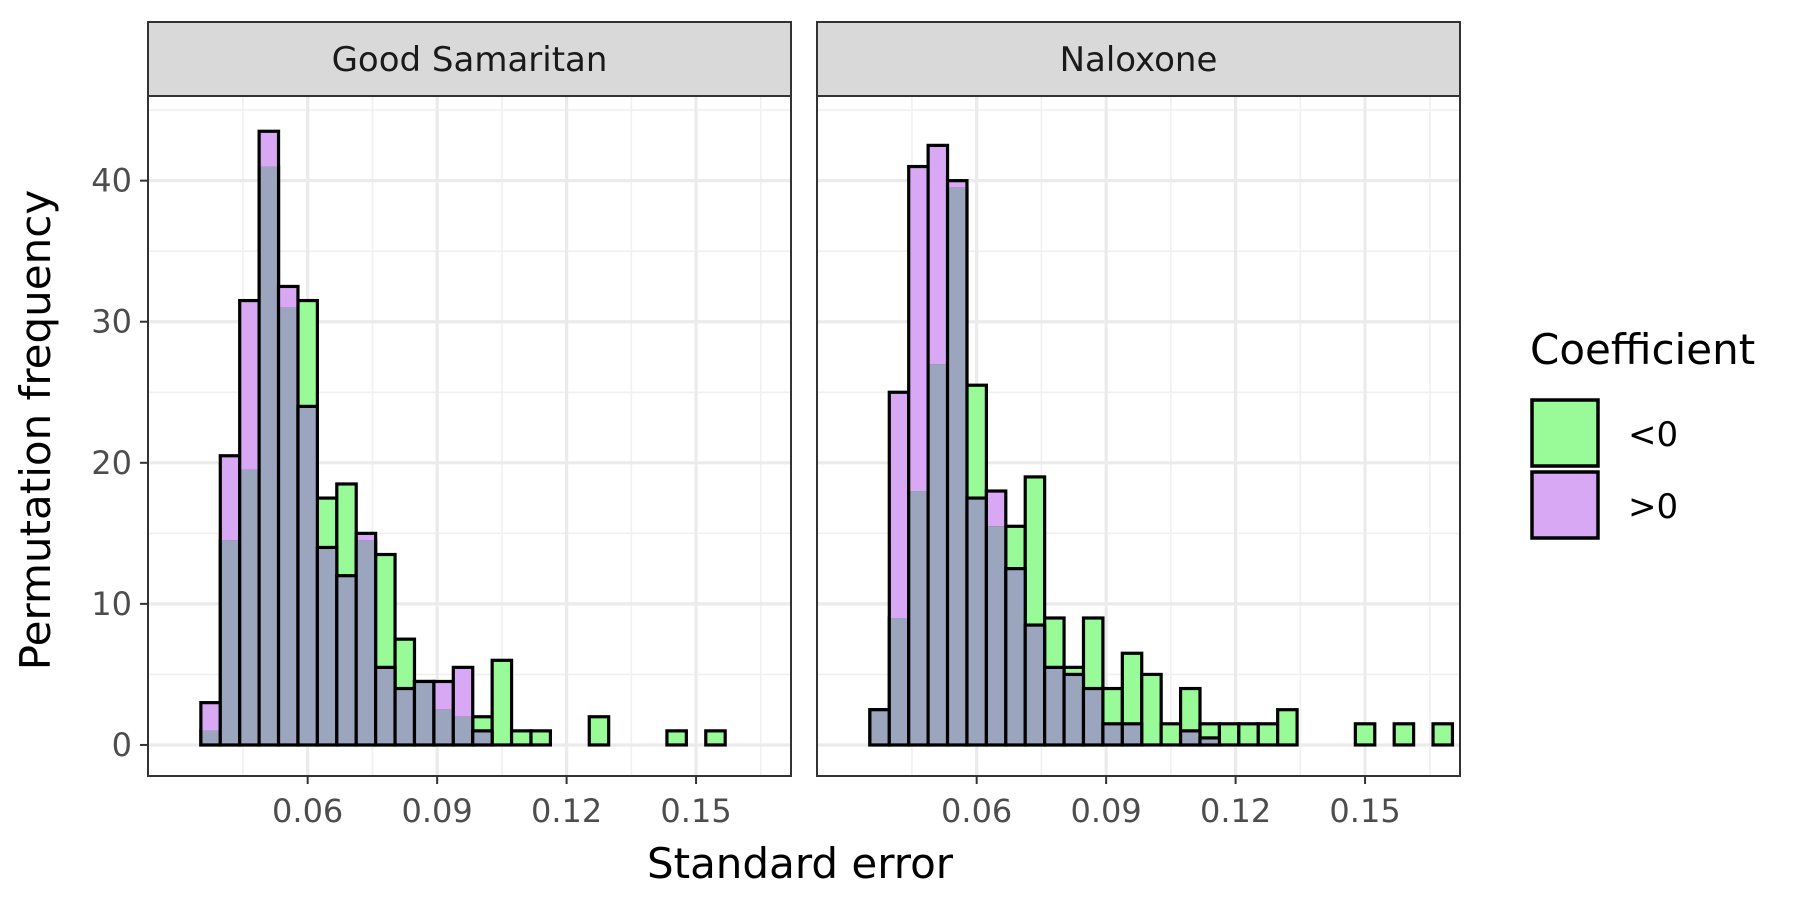 Image resolution: width=1800 pixels, height=900 pixels. I want to click on legend: Coefficient <0 >0, so click(1642, 432).